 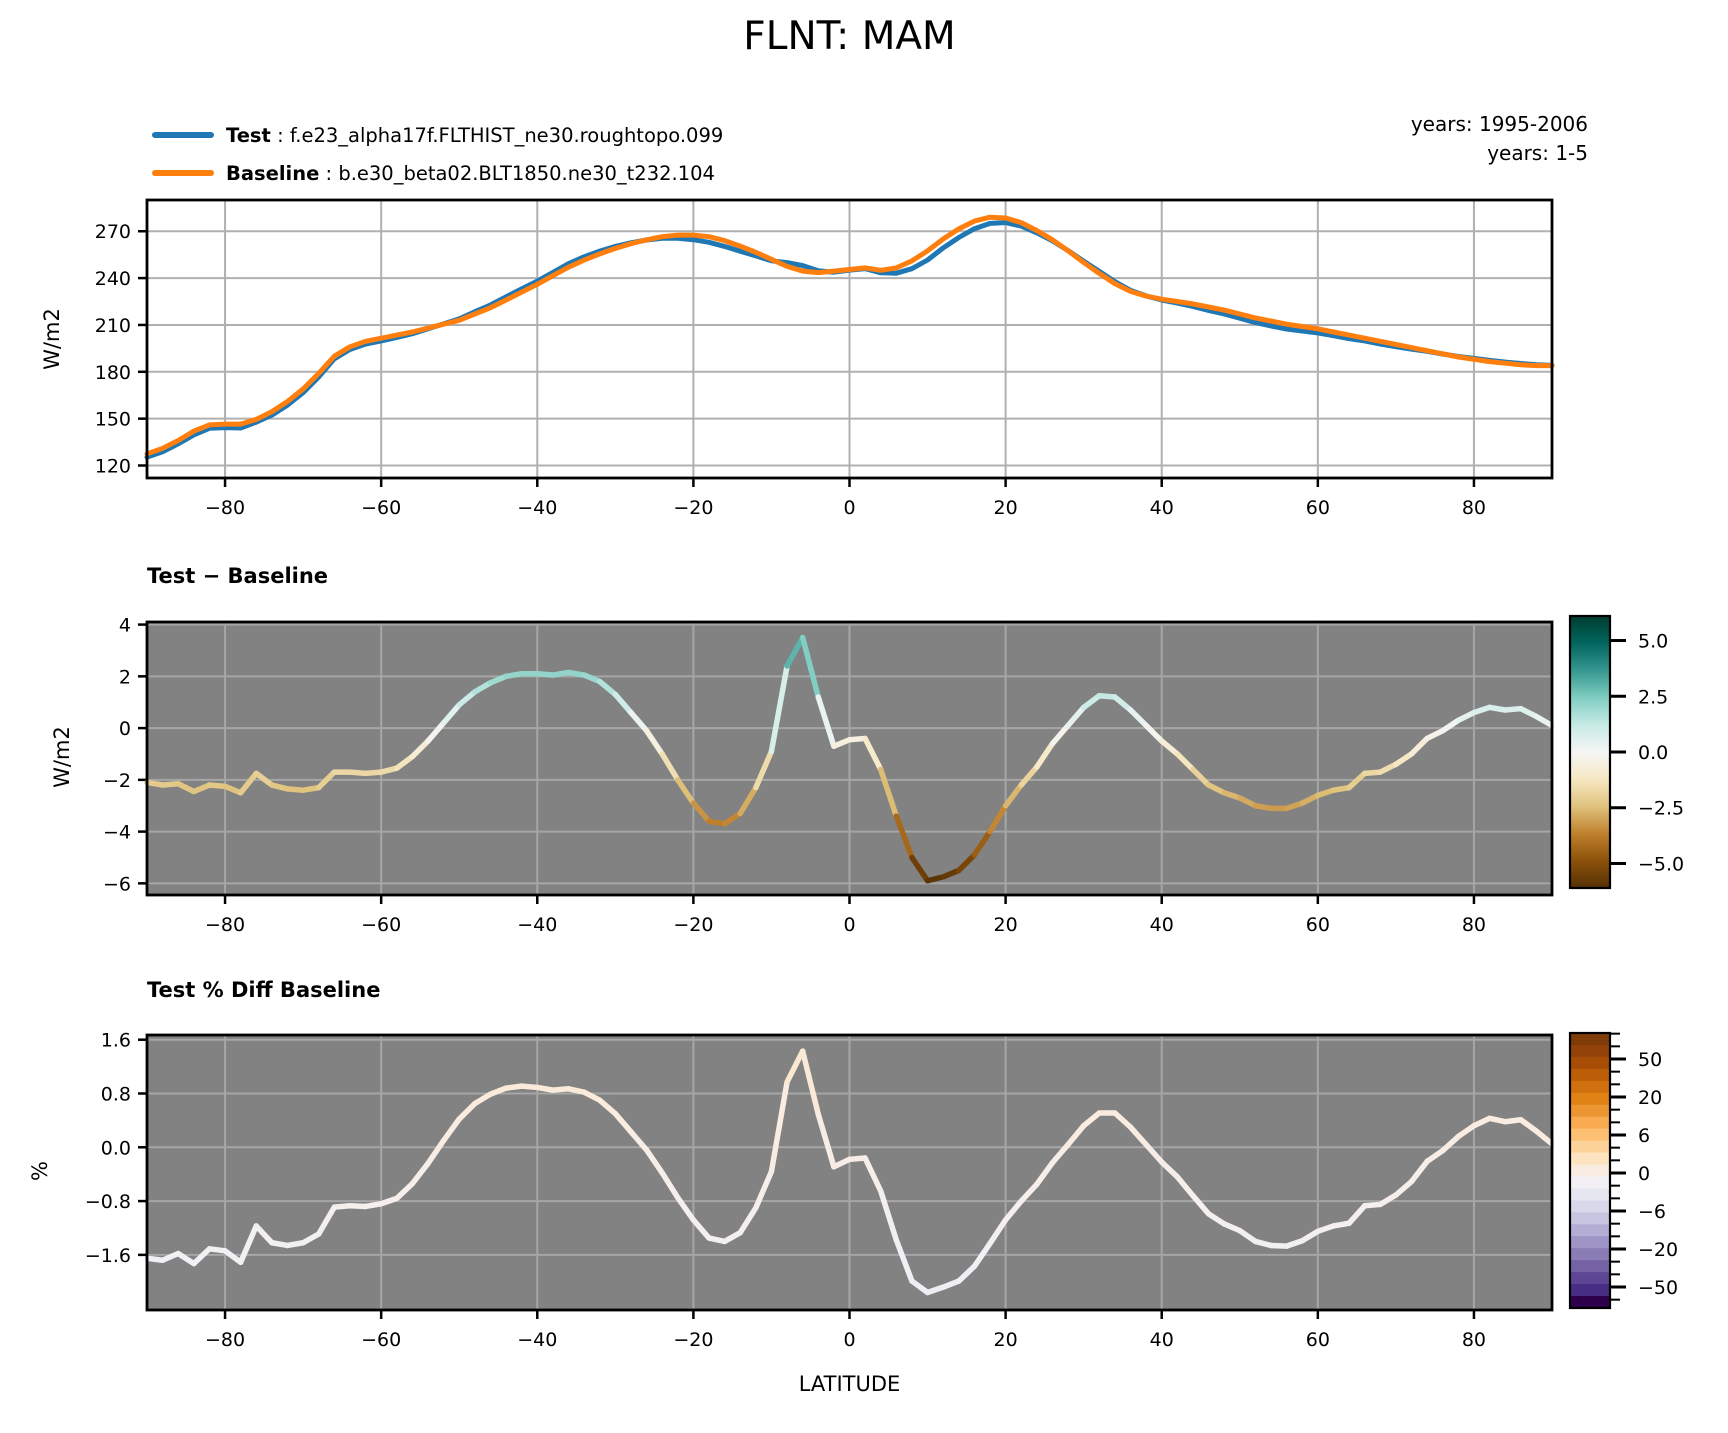 I want to click on test-line-swatch, so click(x=183, y=135).